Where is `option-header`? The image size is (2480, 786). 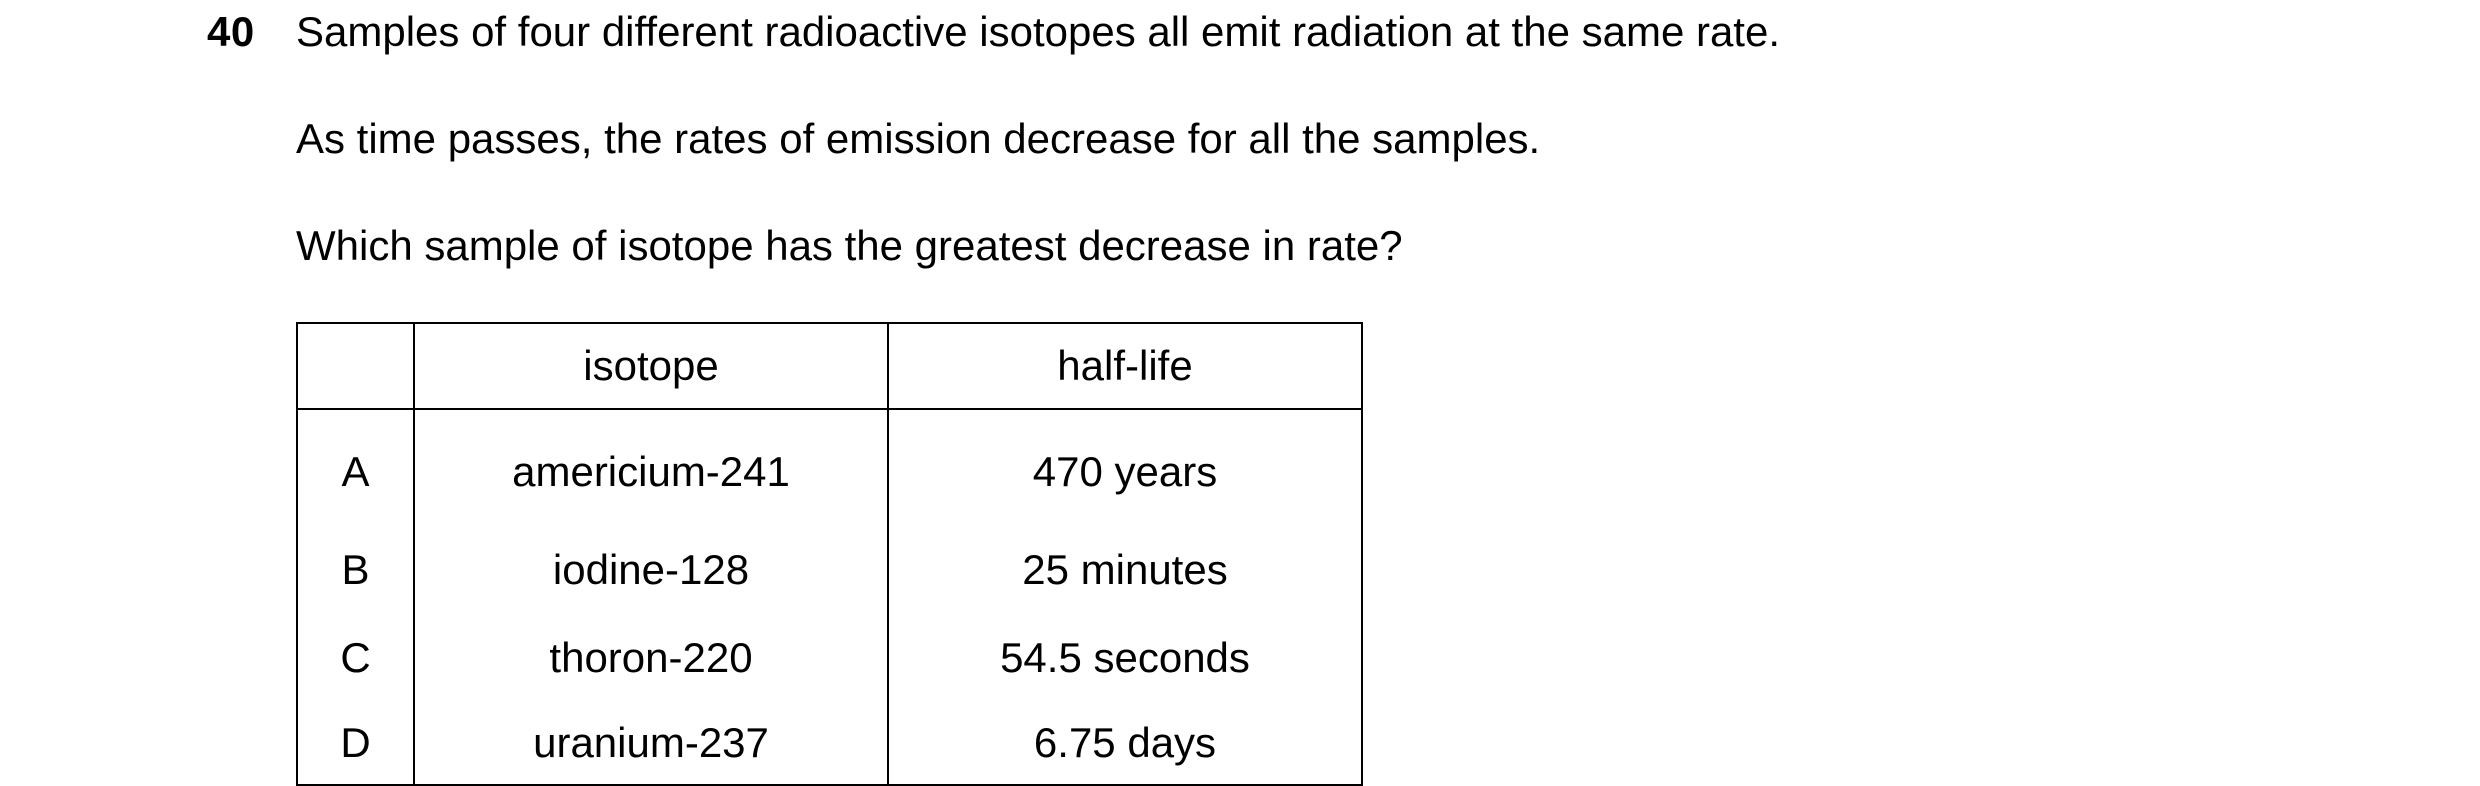 option-header is located at coordinates (355, 366).